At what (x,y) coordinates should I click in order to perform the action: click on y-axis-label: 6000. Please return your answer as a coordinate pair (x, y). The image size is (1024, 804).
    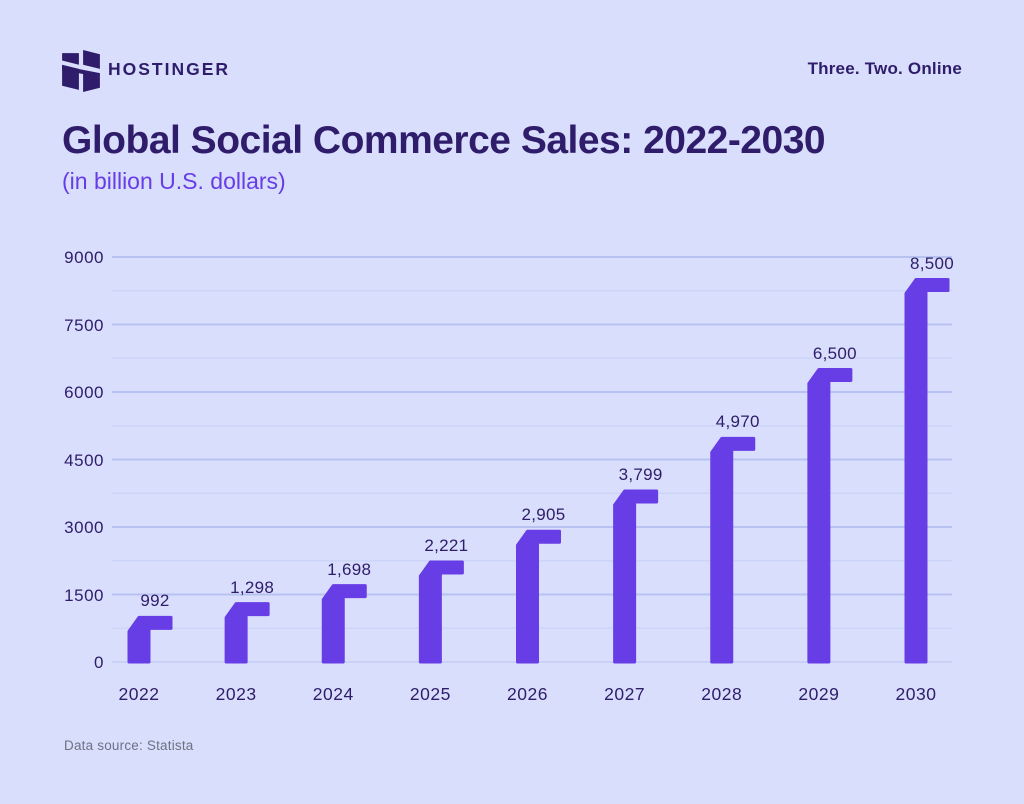
    Looking at the image, I should click on (84, 392).